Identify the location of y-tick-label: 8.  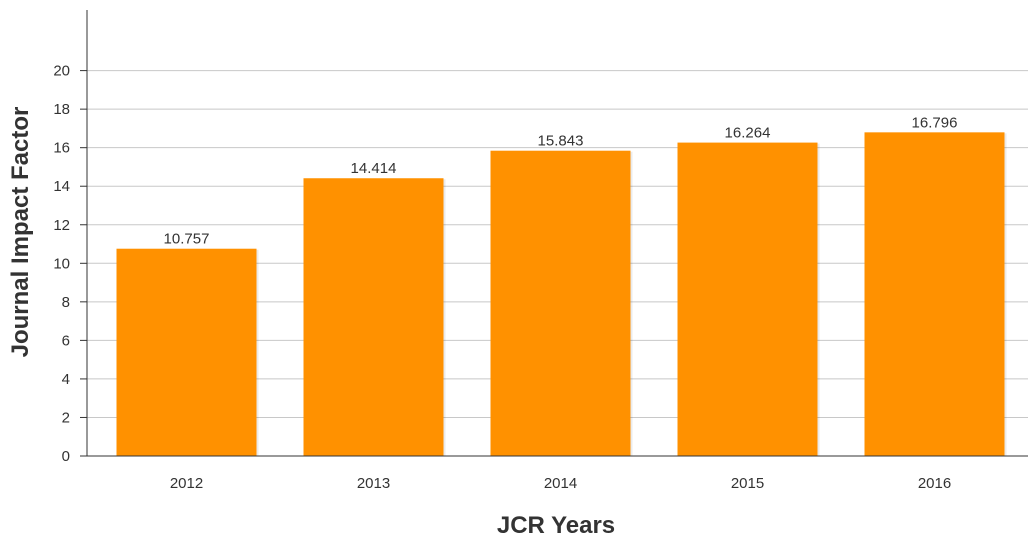
(66, 302).